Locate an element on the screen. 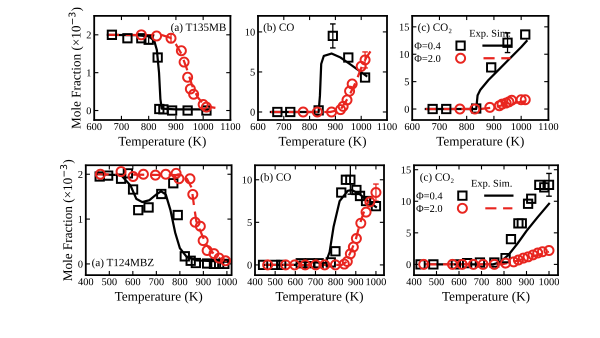 Image resolution: width=600 pixels, height=338 pixels. annotation: (a) T124MBZ is located at coordinates (123, 263).